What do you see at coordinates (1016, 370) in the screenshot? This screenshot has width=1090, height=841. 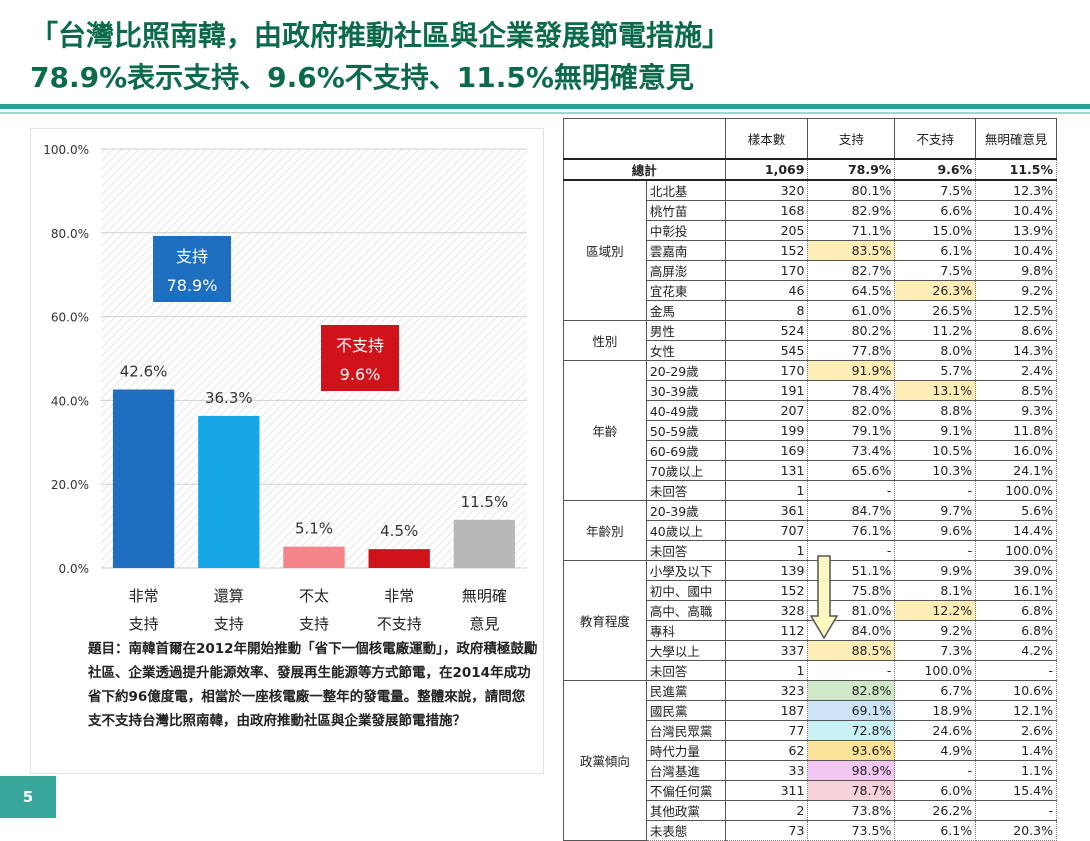 I see `table-cell: 2.4%` at bounding box center [1016, 370].